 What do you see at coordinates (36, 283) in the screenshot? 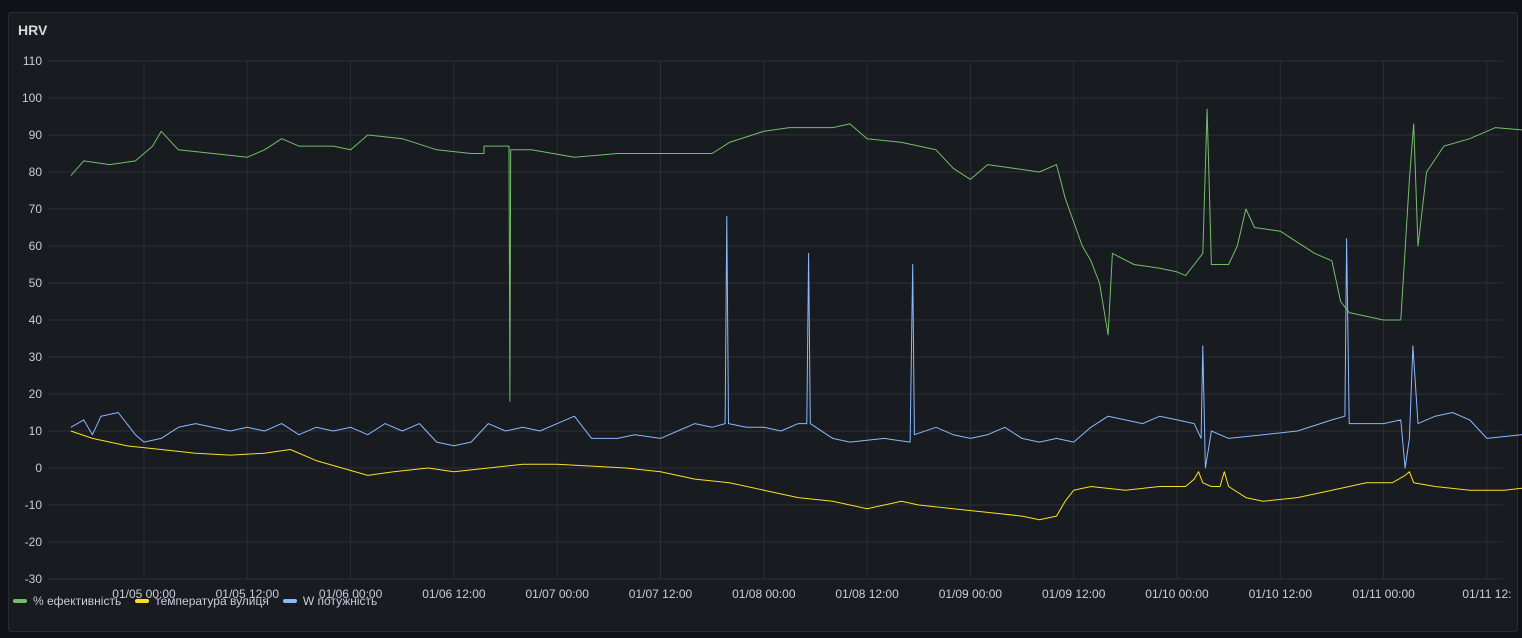
I see `y-tick-label: 50` at bounding box center [36, 283].